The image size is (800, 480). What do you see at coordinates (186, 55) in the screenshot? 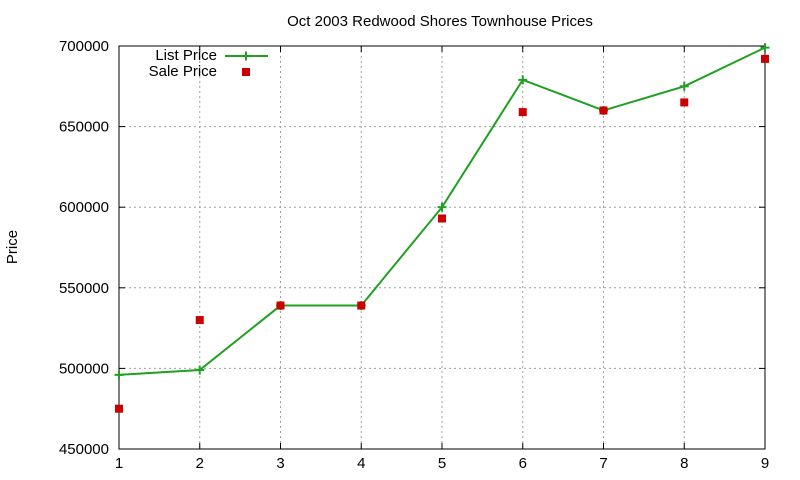
I see `legend-label-list-price: List Price` at bounding box center [186, 55].